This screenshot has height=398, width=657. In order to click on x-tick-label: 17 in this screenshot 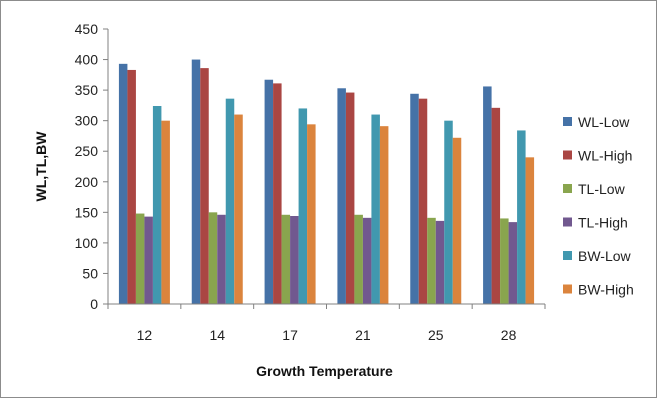, I will do `click(290, 335)`.